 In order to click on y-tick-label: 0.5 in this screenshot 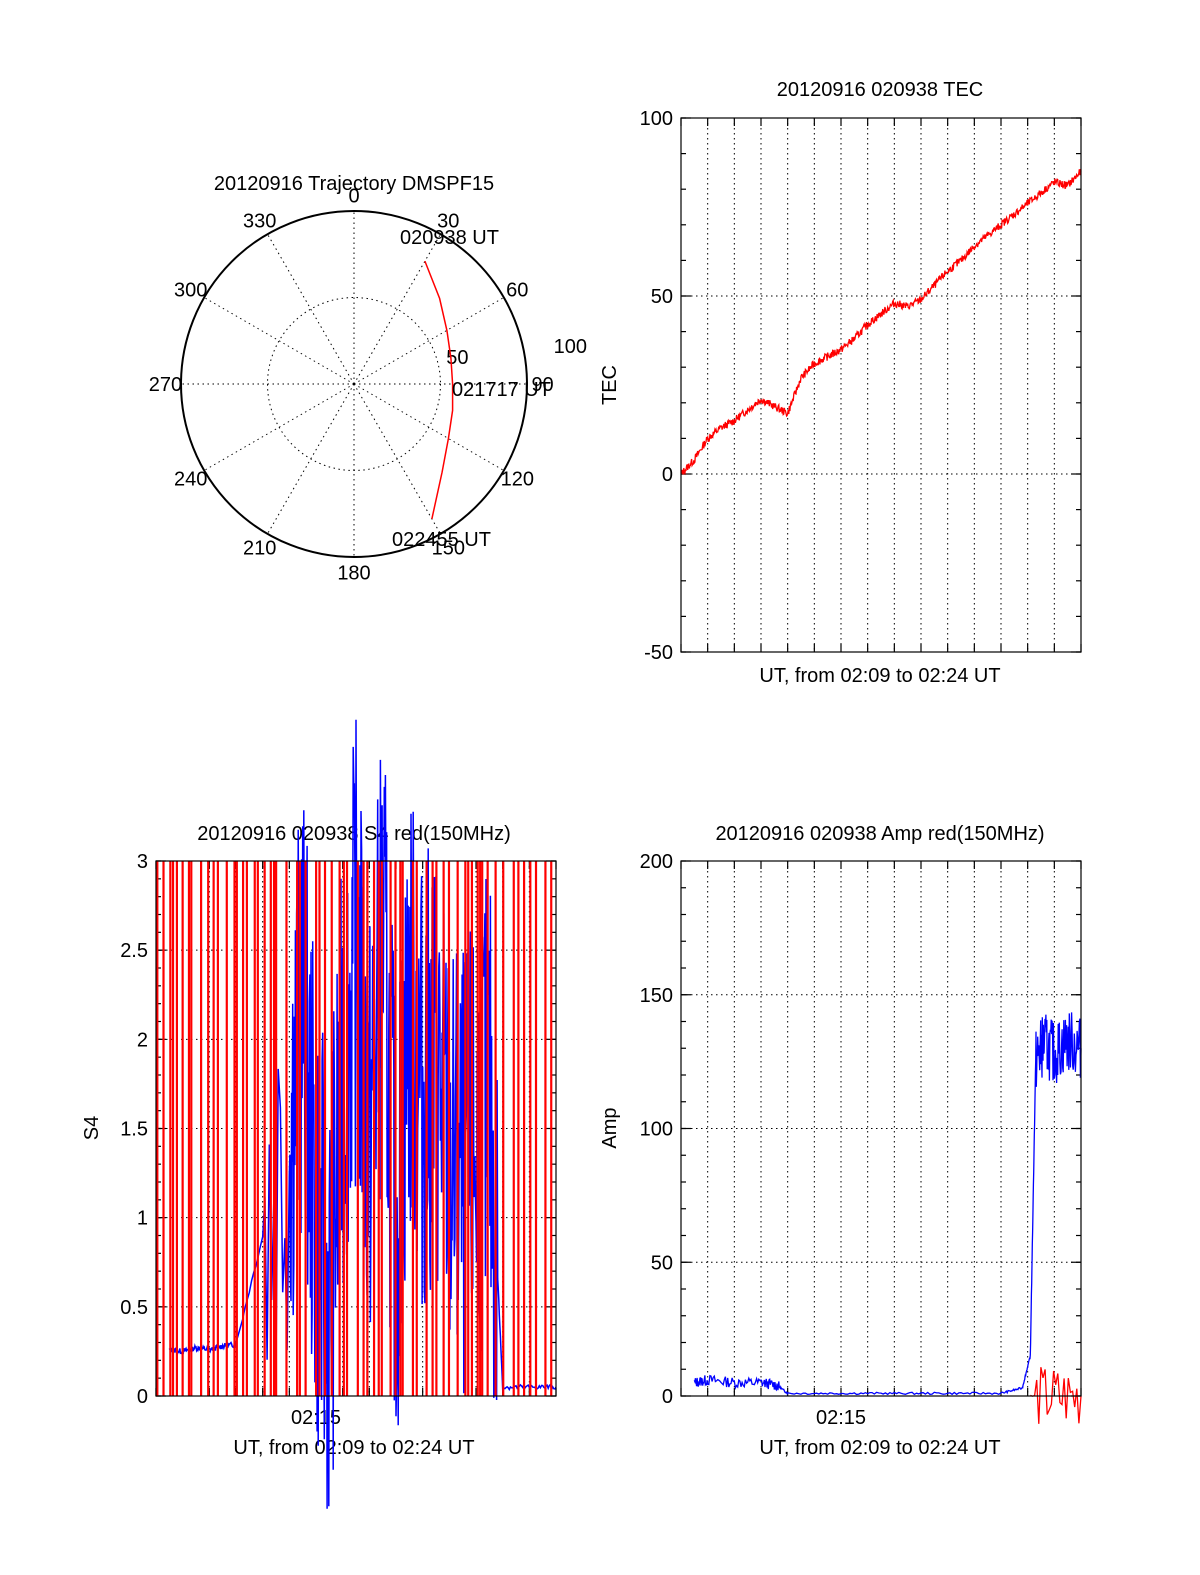, I will do `click(134, 1308)`.